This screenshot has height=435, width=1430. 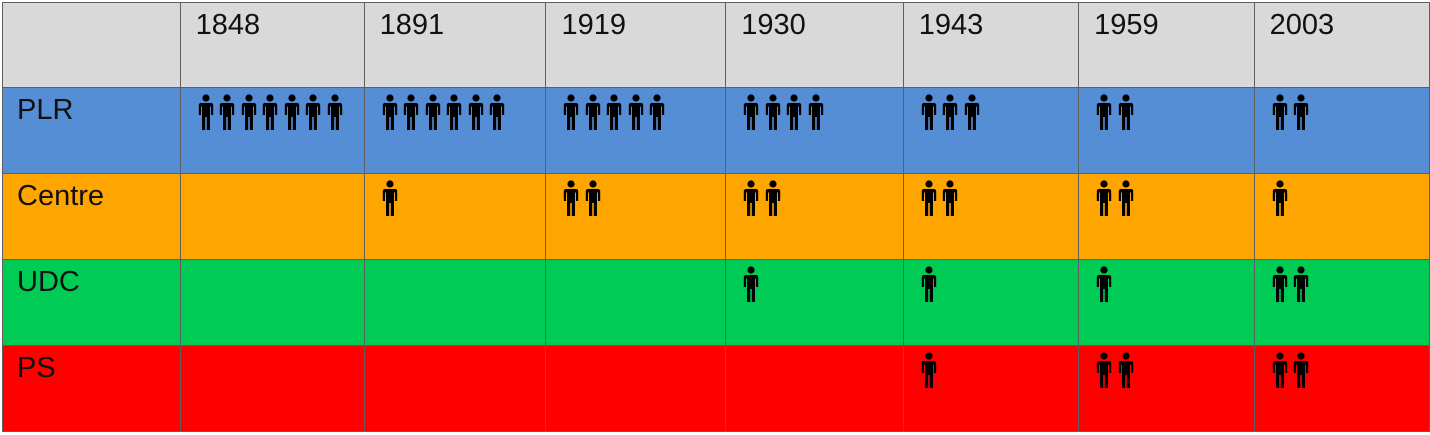 I want to click on year-label: 1959, so click(x=1126, y=25).